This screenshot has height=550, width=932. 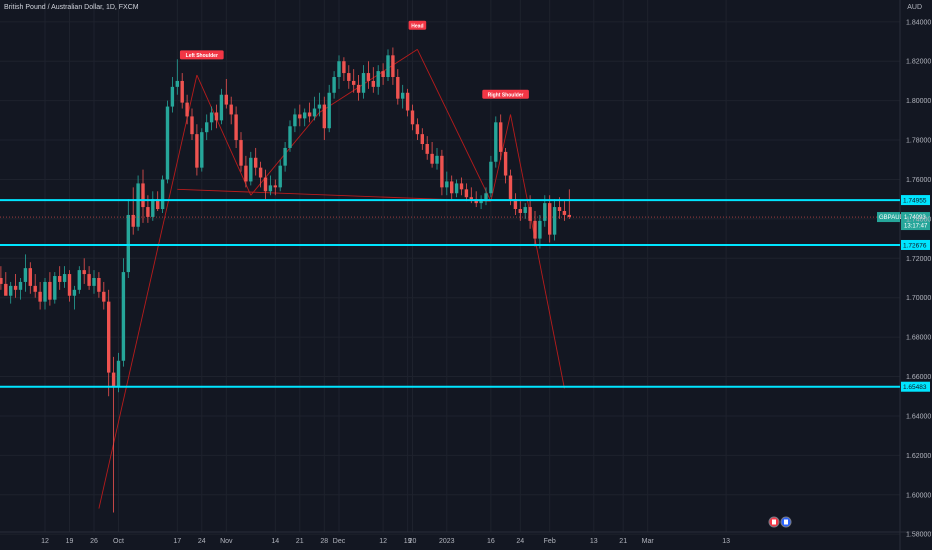 I want to click on y-tick-label: 1.60000, so click(x=918, y=495).